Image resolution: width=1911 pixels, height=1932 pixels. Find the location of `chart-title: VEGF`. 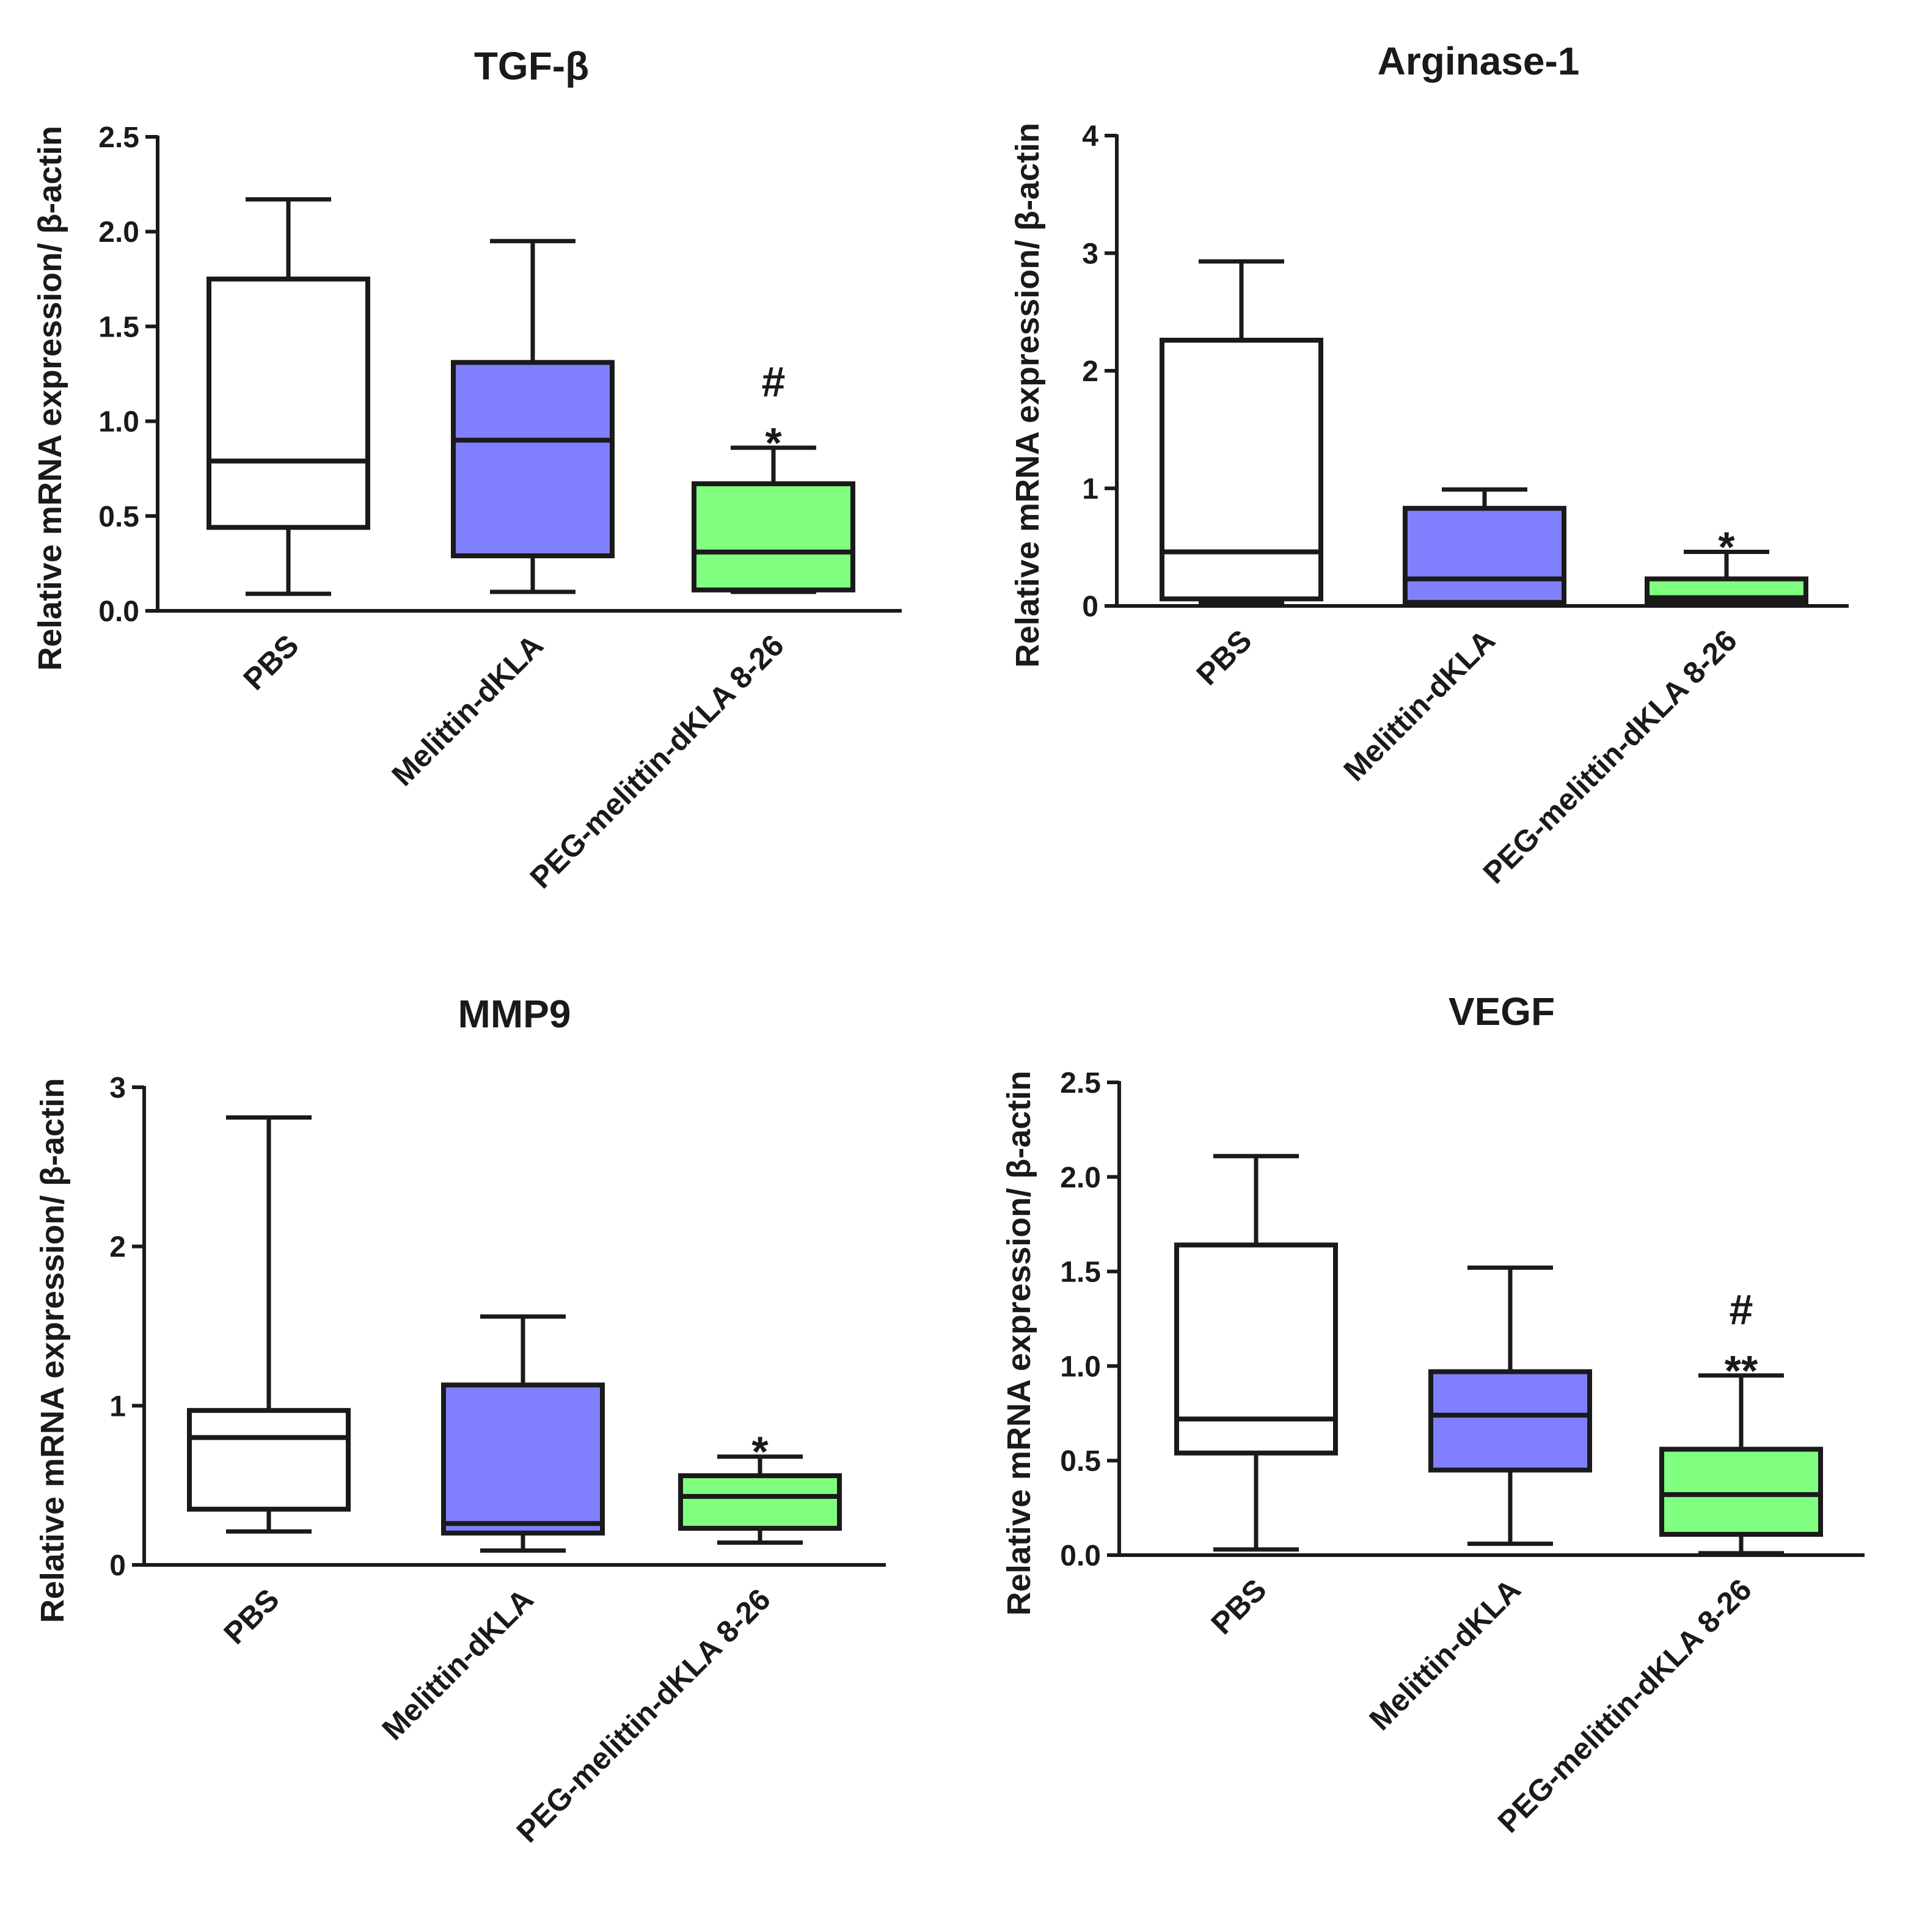

chart-title: VEGF is located at coordinates (1502, 1011).